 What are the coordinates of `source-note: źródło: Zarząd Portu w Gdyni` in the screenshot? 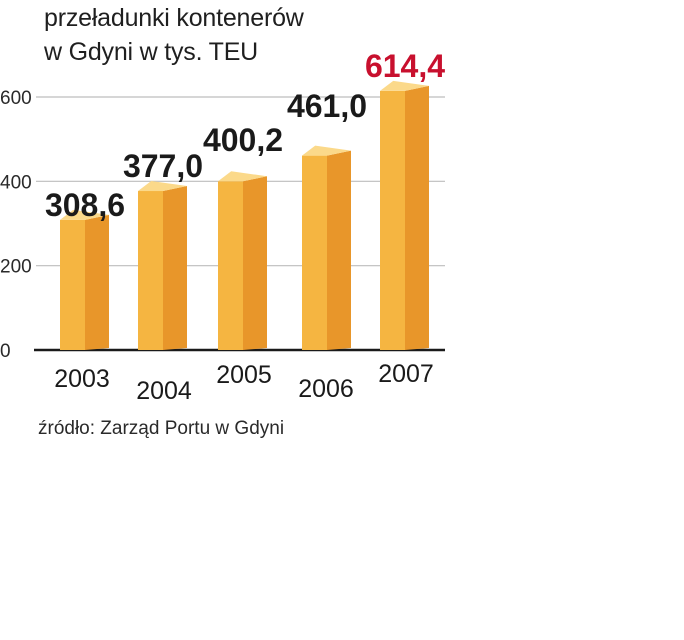 It's located at (161, 428).